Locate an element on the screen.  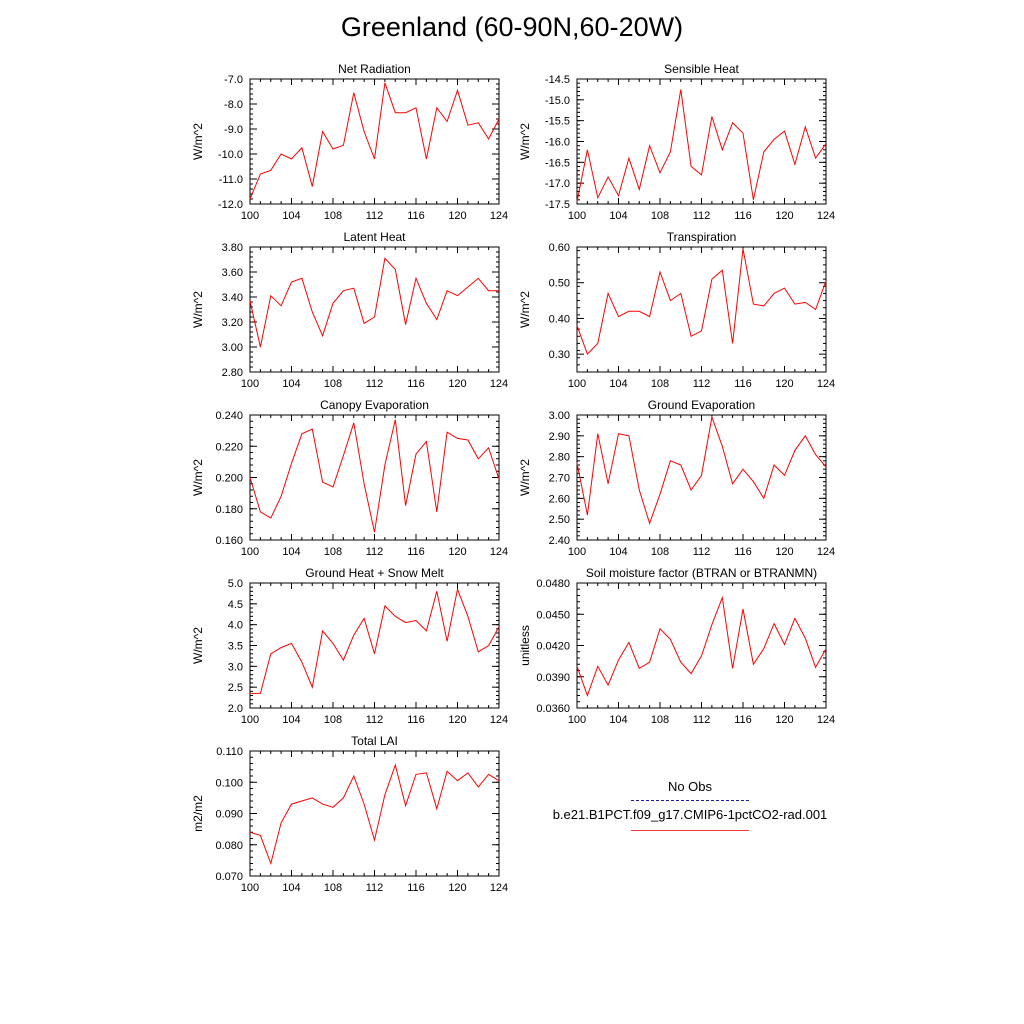
y-tick-label: -8.0 is located at coordinates (233, 105).